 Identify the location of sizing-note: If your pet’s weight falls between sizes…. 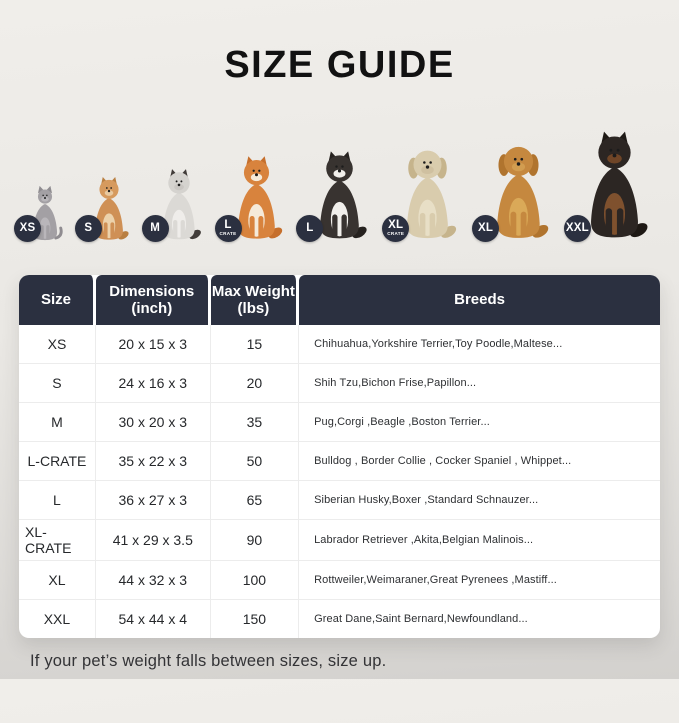
(208, 661).